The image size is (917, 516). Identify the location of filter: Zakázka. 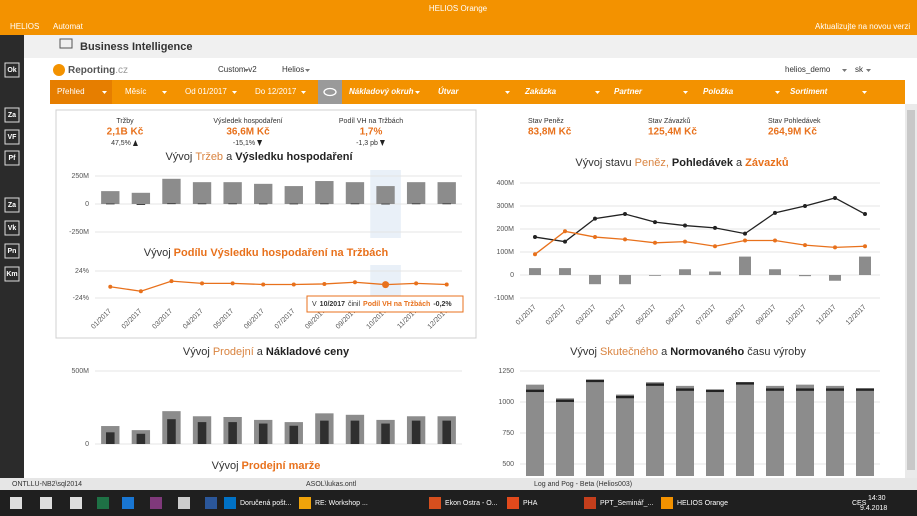
(540, 91).